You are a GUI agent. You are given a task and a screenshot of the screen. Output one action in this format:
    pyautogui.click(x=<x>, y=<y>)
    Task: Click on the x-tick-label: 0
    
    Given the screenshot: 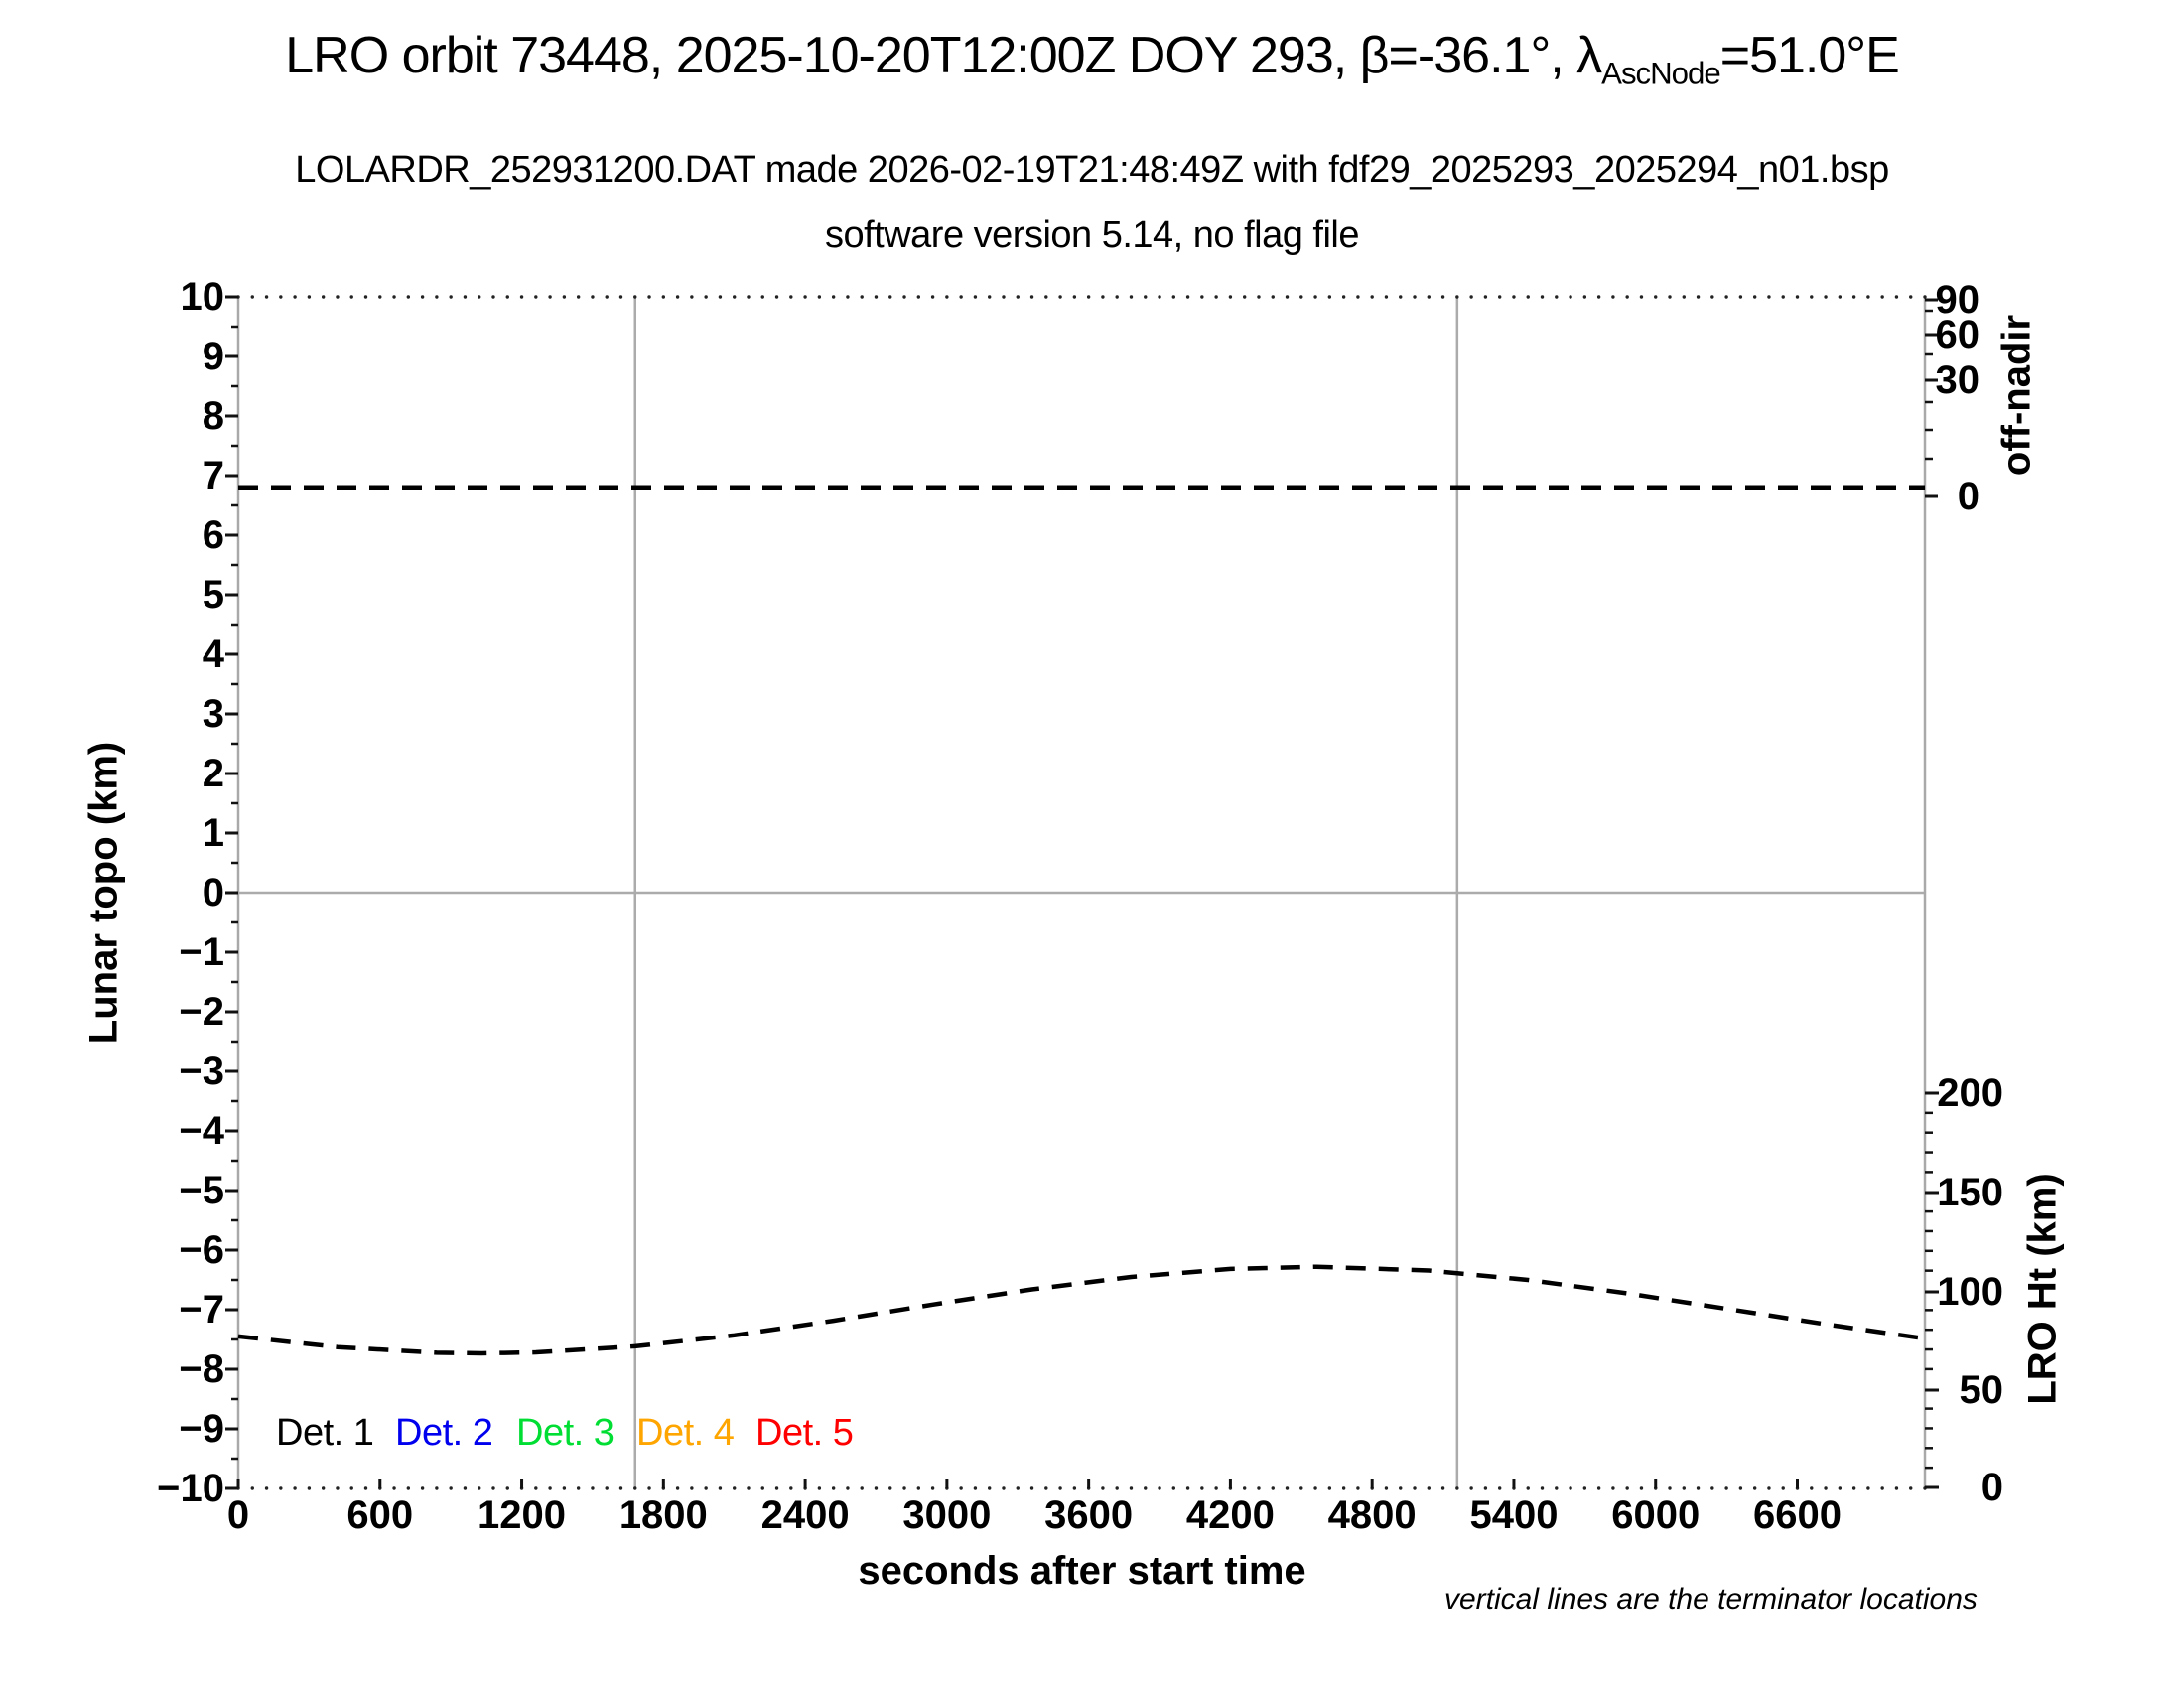 What is the action you would take?
    pyautogui.click(x=238, y=1515)
    